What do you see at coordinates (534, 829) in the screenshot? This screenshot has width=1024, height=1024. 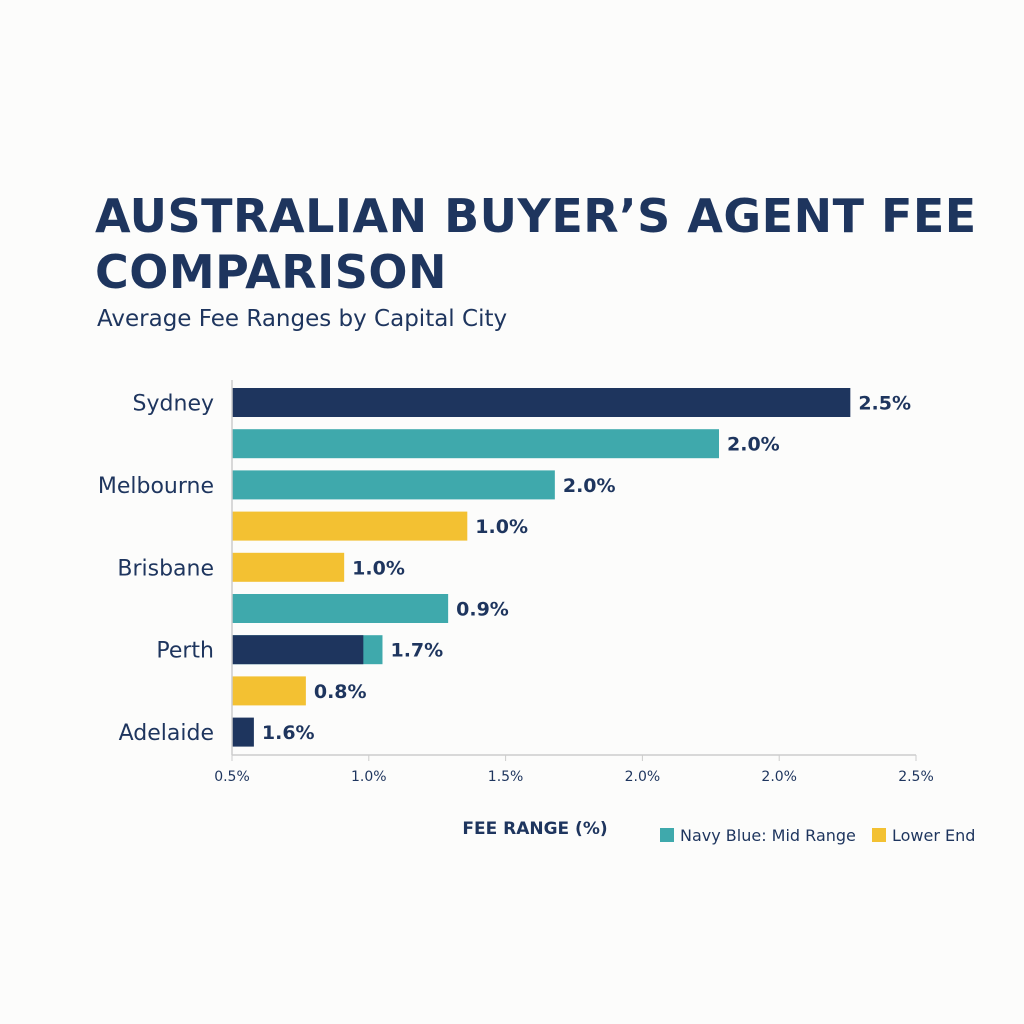 I see `x-axis-label: FEE RANGE (%)` at bounding box center [534, 829].